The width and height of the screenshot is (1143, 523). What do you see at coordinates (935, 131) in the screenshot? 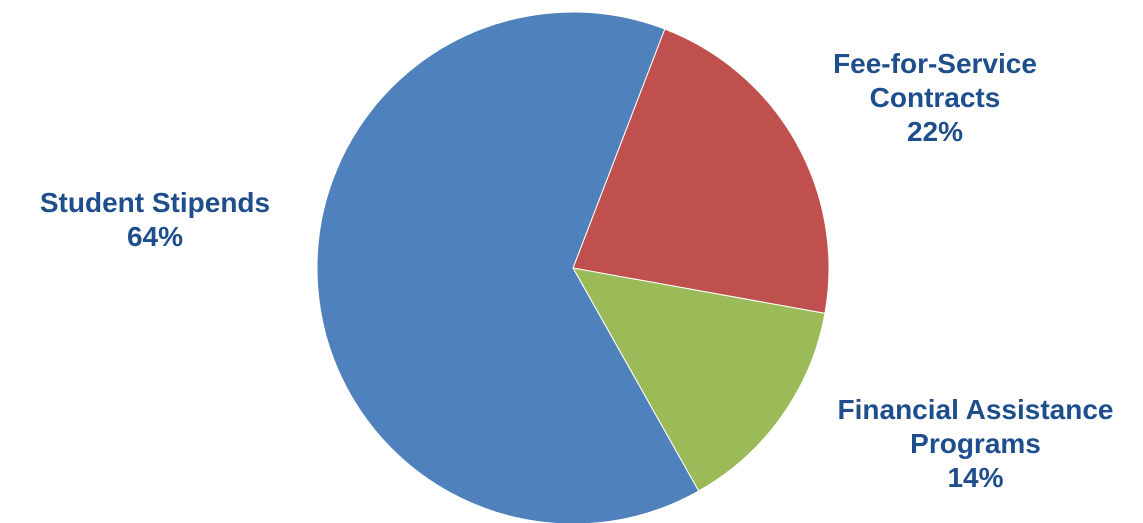
I see `slice-percent-label: 22%` at bounding box center [935, 131].